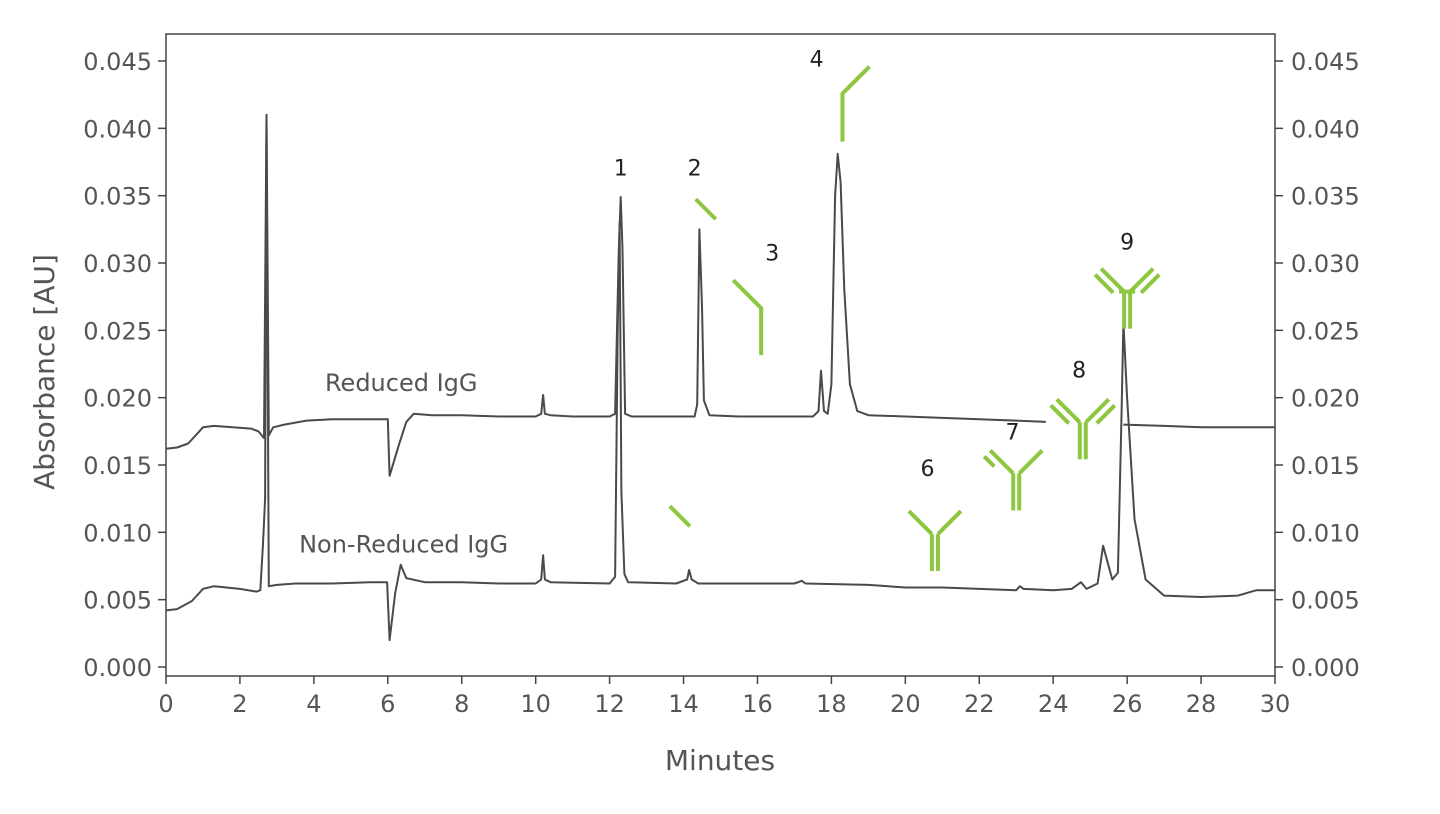  I want to click on y-tick-label-right: 0.015, so click(1325, 466).